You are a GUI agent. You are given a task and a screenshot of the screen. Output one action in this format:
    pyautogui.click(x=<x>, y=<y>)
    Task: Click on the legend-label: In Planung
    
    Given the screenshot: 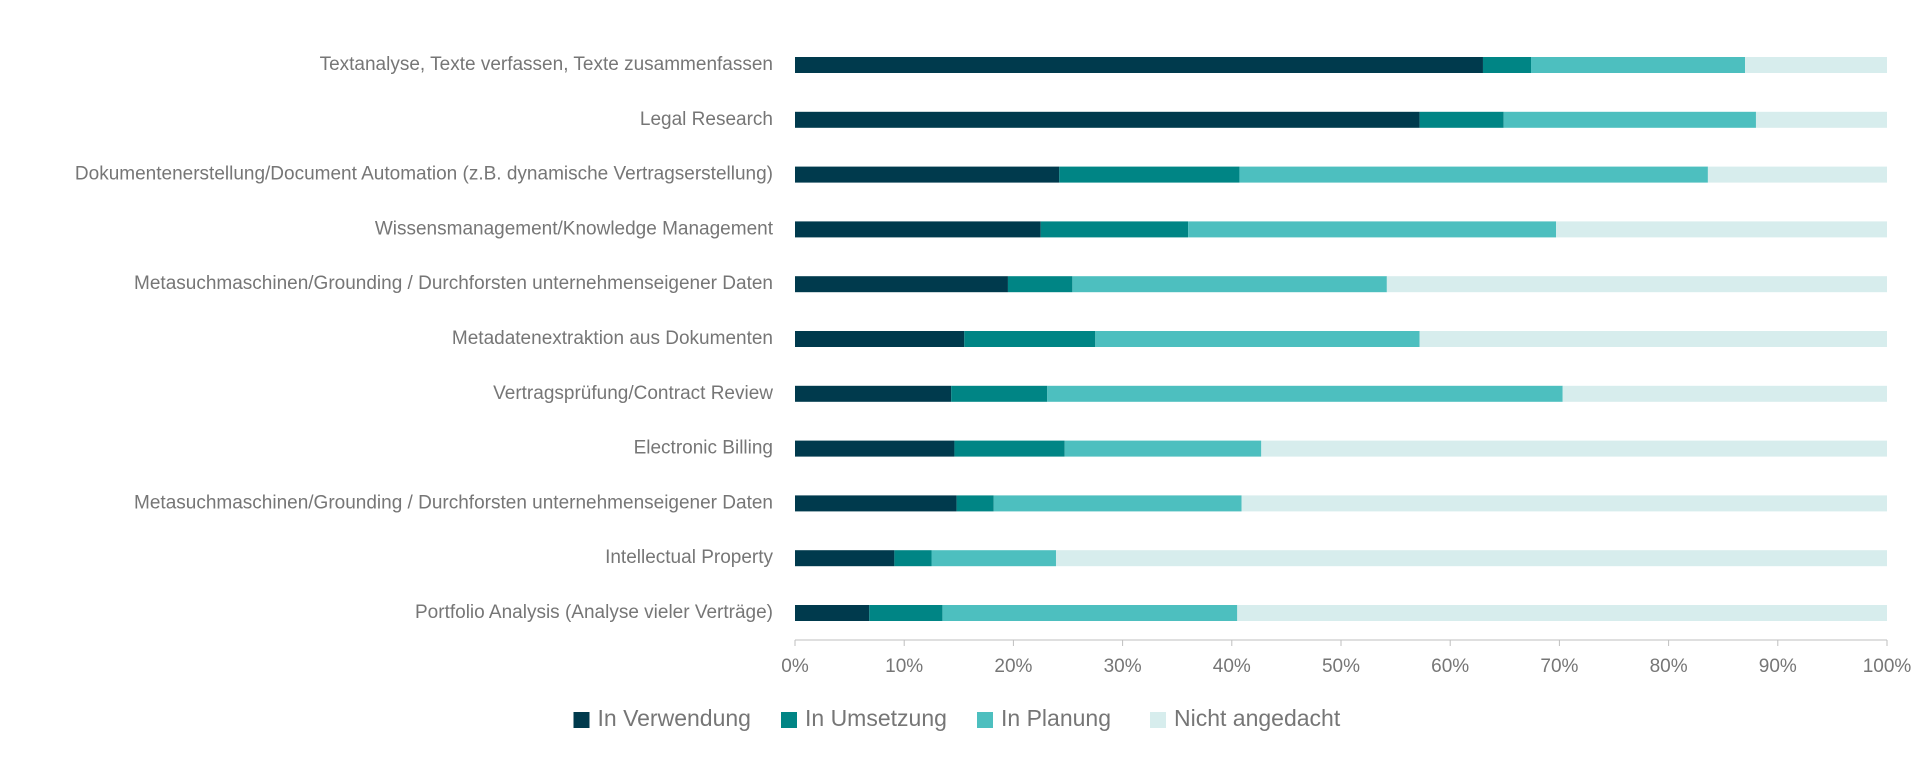 What is the action you would take?
    pyautogui.click(x=1056, y=718)
    